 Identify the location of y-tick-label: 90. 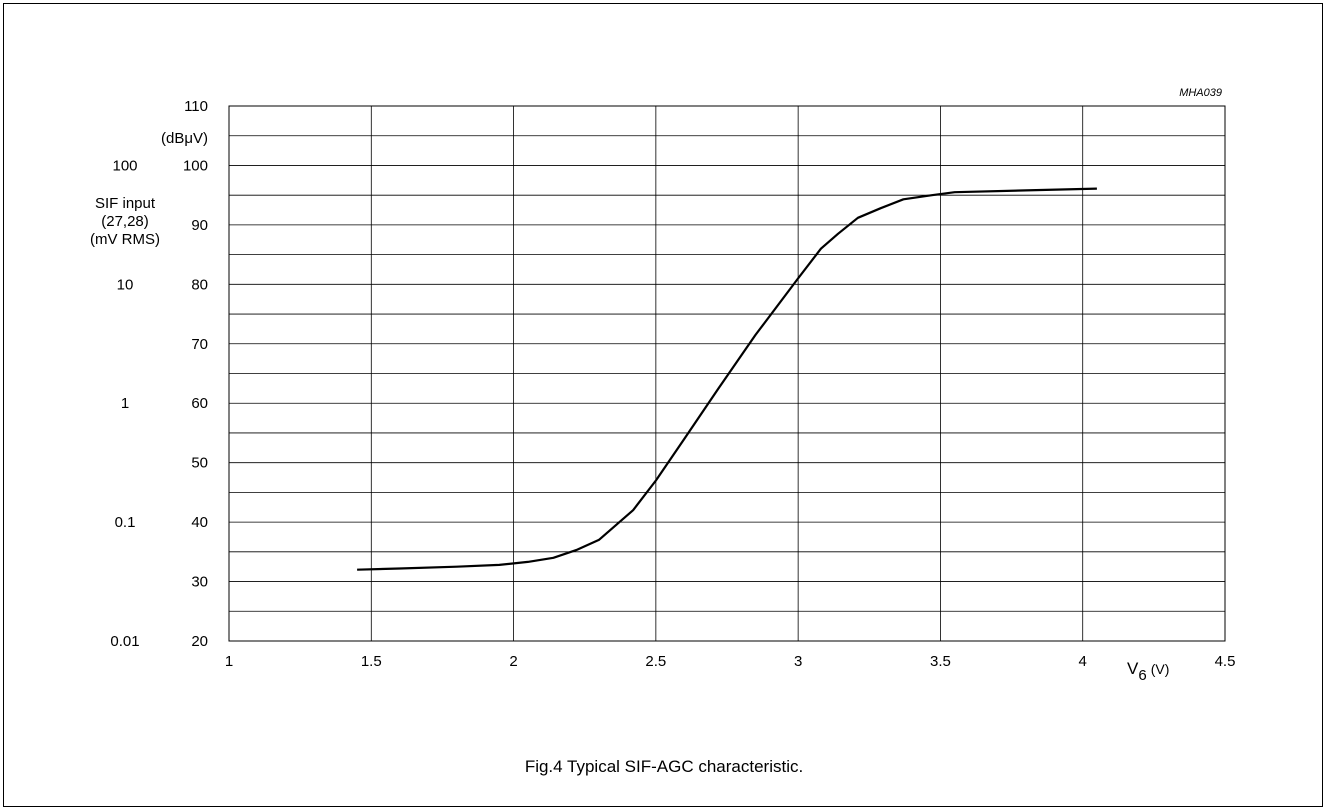
(199, 225).